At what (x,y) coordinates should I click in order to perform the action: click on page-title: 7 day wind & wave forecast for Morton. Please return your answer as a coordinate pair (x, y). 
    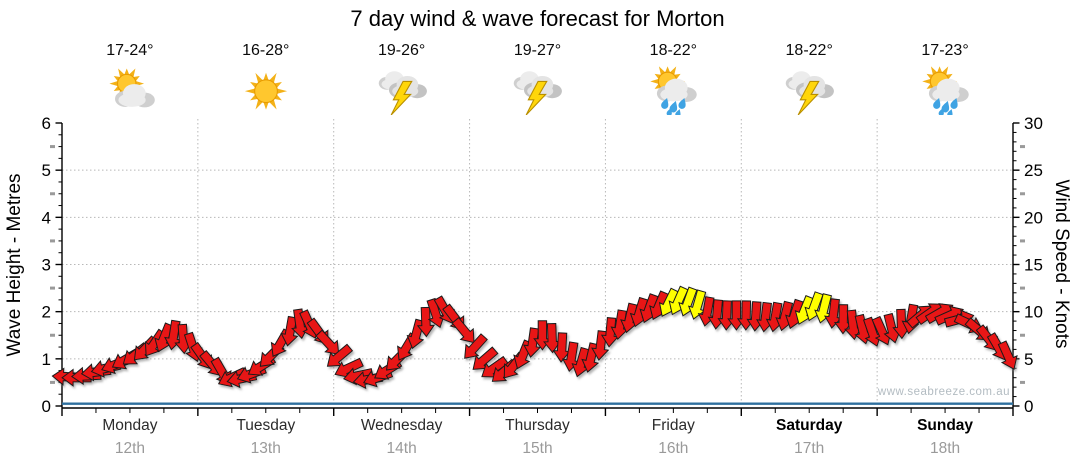
    Looking at the image, I should click on (537, 18).